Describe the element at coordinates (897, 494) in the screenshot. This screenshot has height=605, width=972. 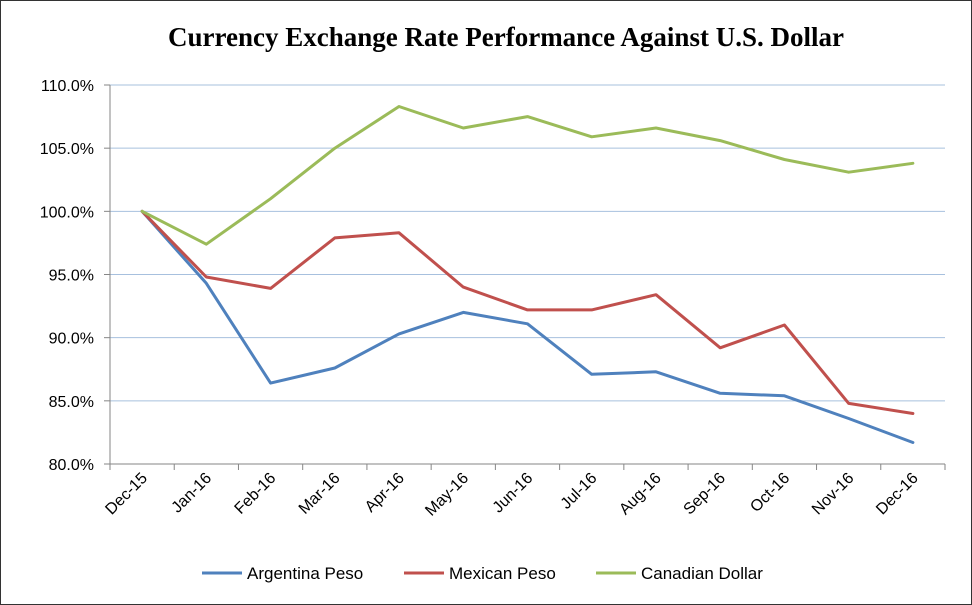
I see `x-tick-label: Dec-16` at that location.